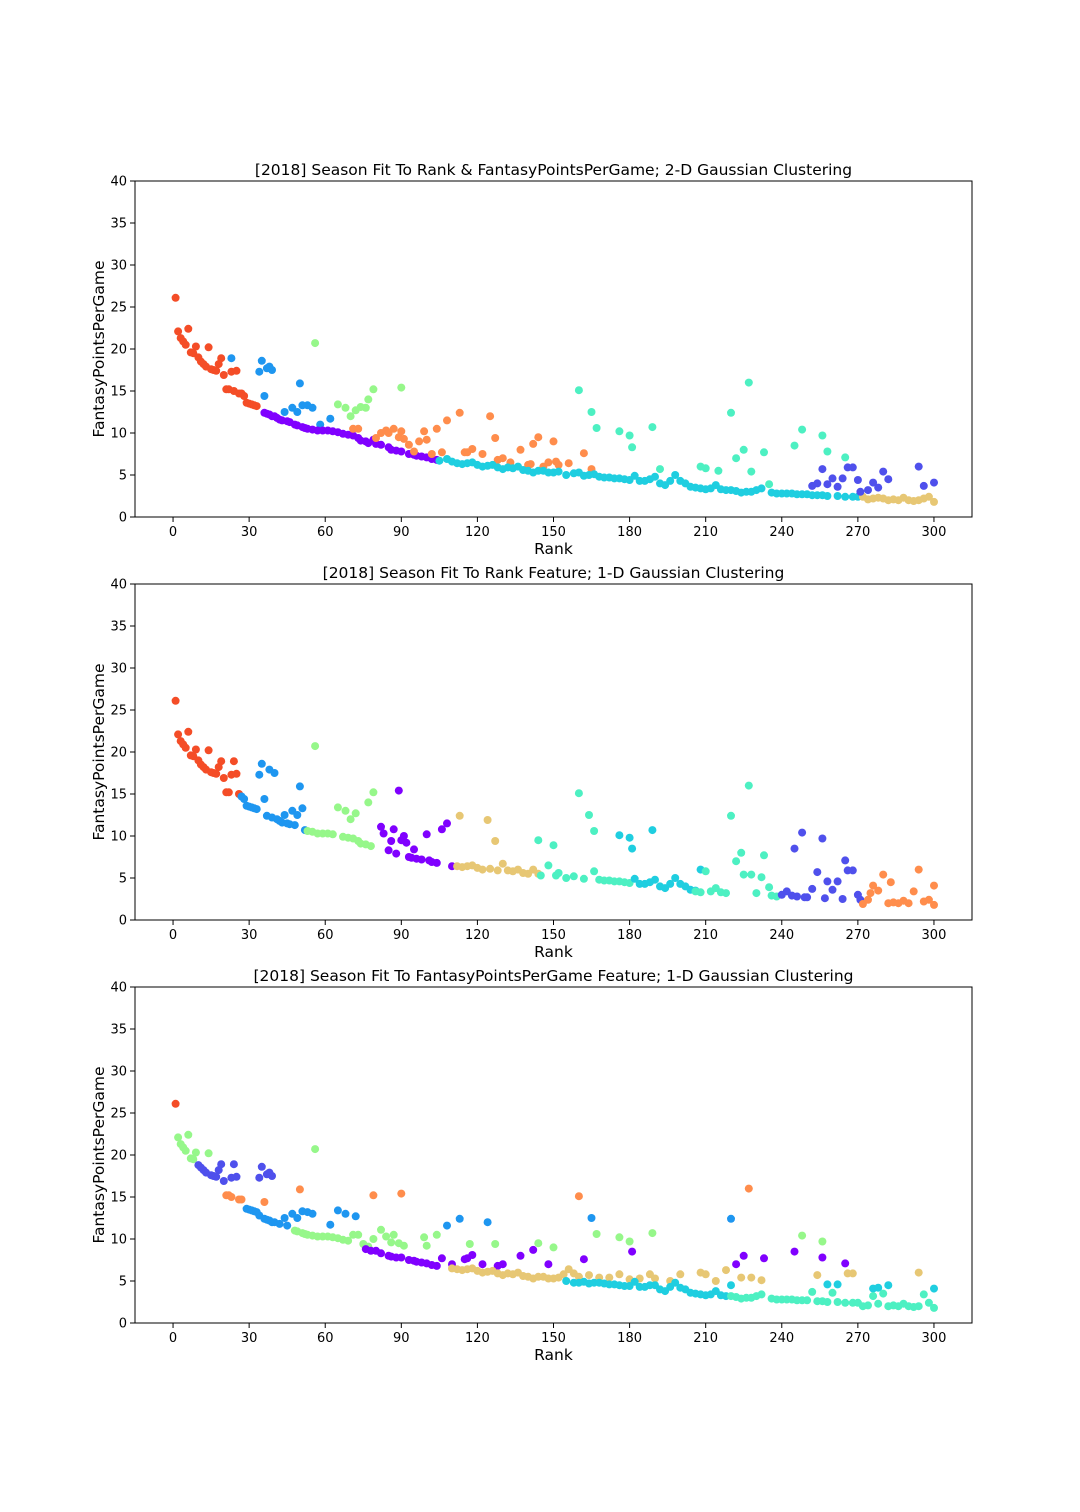 The width and height of the screenshot is (1080, 1512). Describe the element at coordinates (401, 532) in the screenshot. I see `x-tick-label: 90` at that location.